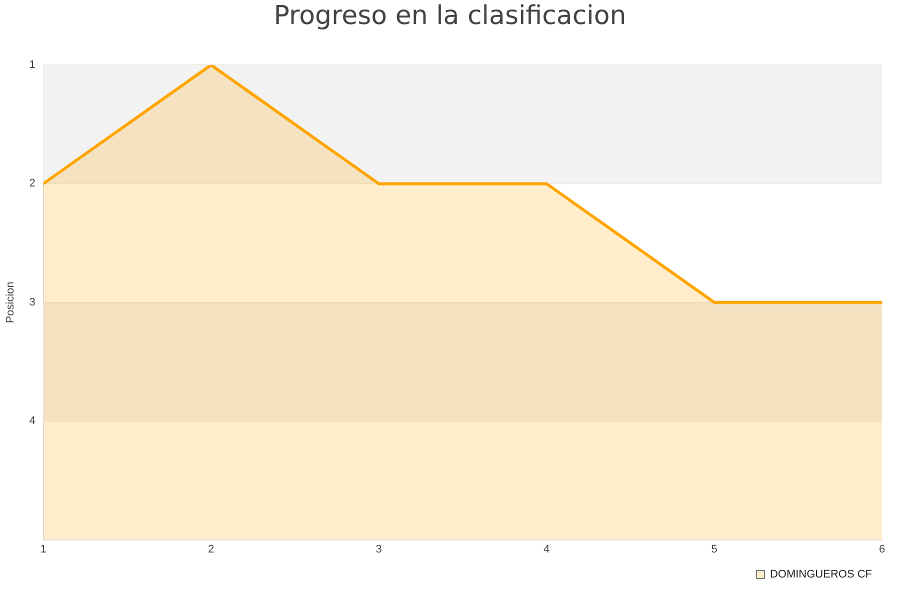 Image resolution: width=900 pixels, height=600 pixels. What do you see at coordinates (32, 302) in the screenshot?
I see `y-tick-label: 3` at bounding box center [32, 302].